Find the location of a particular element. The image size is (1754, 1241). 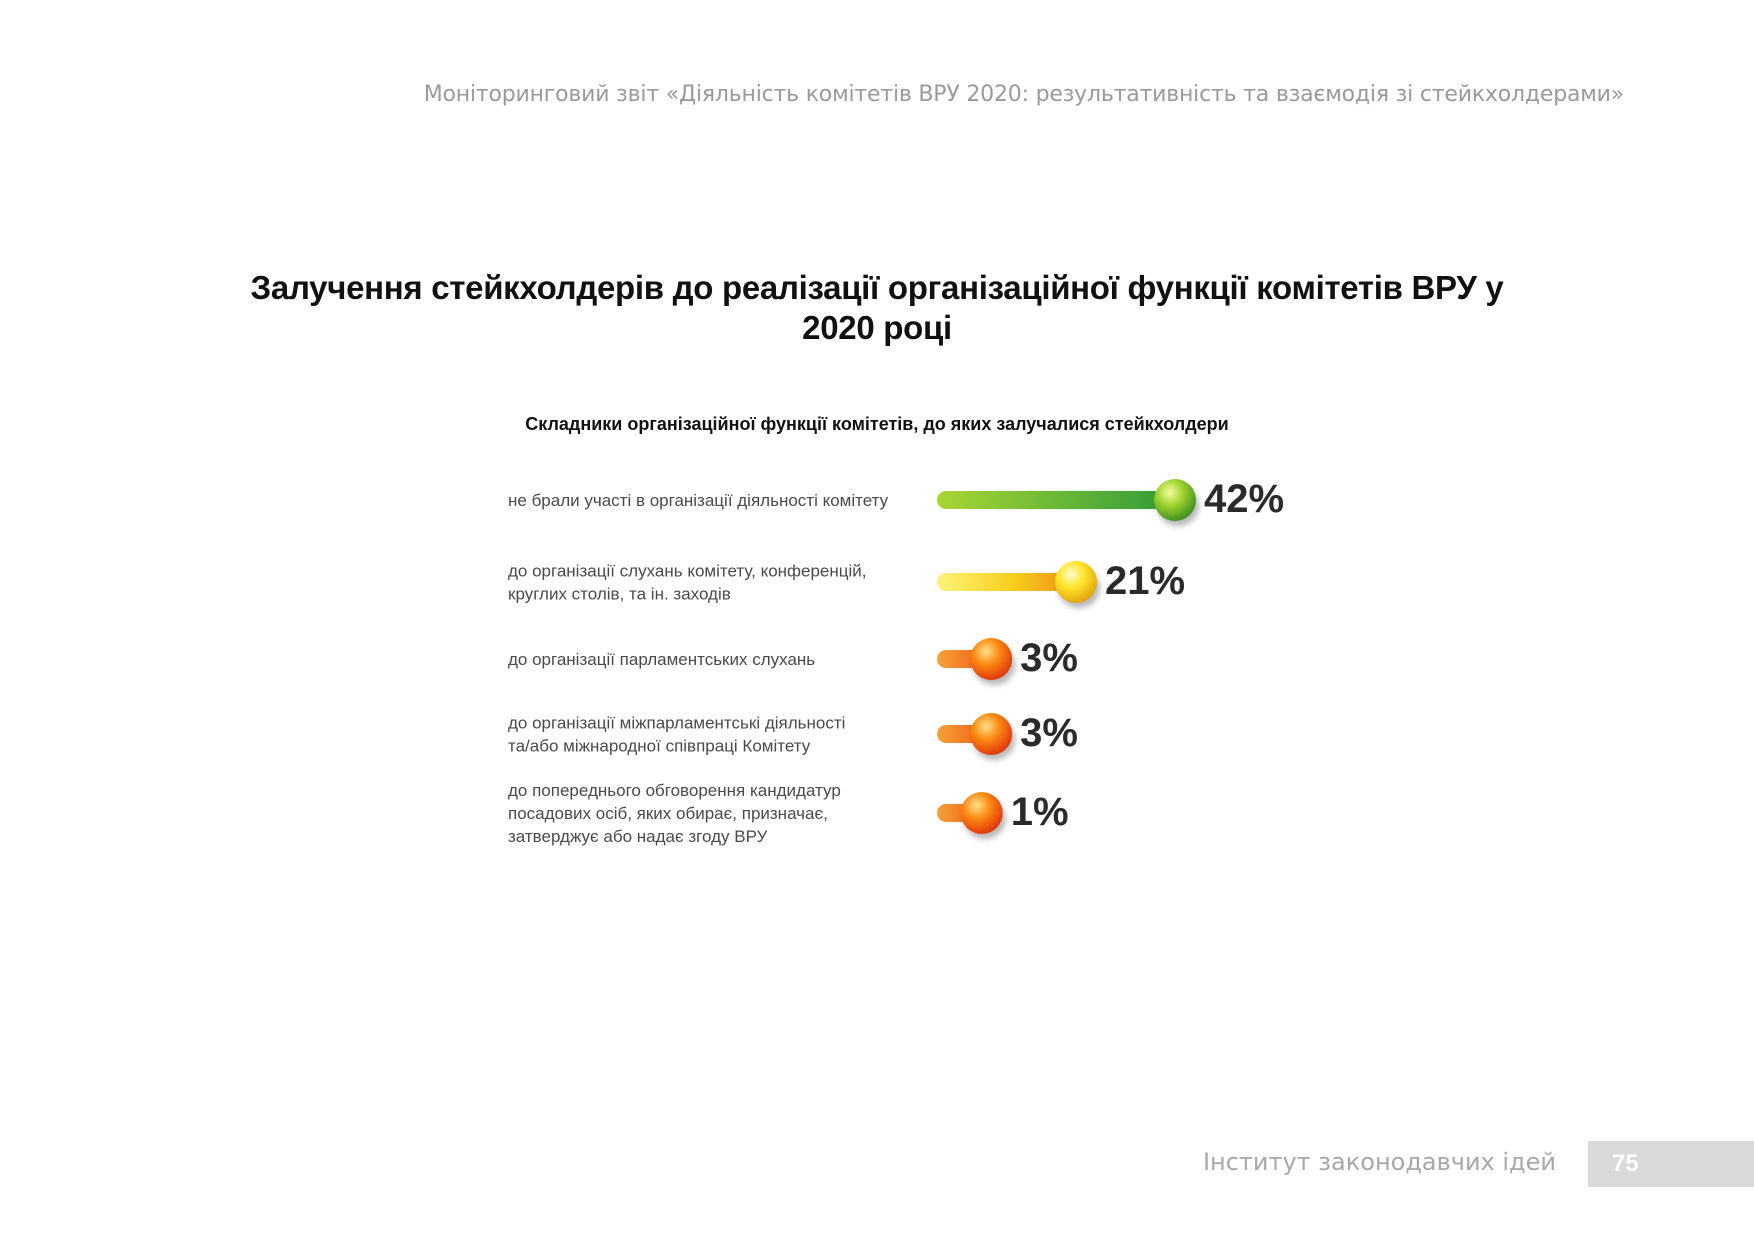

page-number: 75 is located at coordinates (1625, 1163).